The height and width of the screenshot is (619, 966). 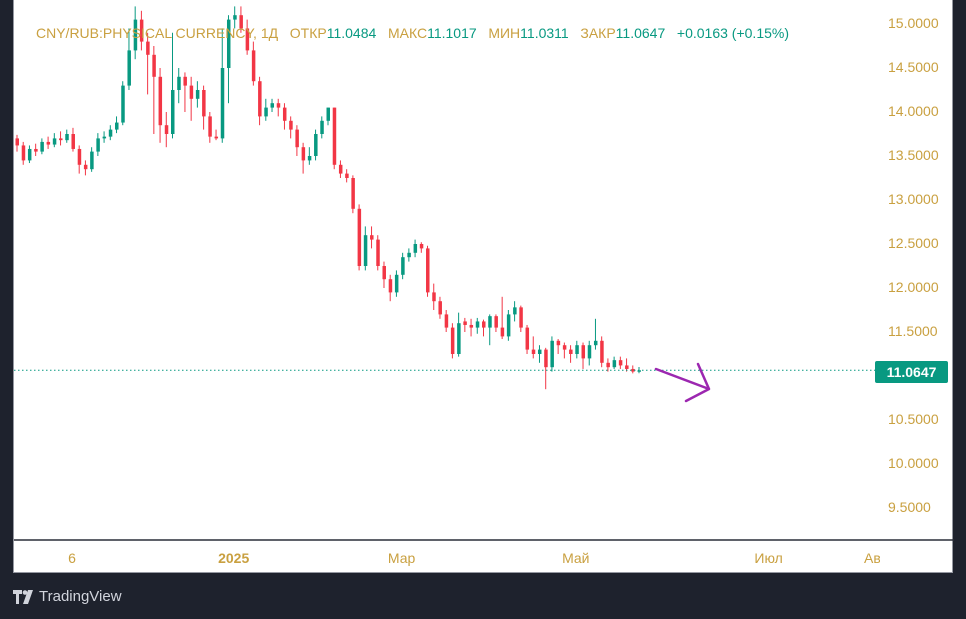 I want to click on open-value: 11.0484, so click(x=351, y=33).